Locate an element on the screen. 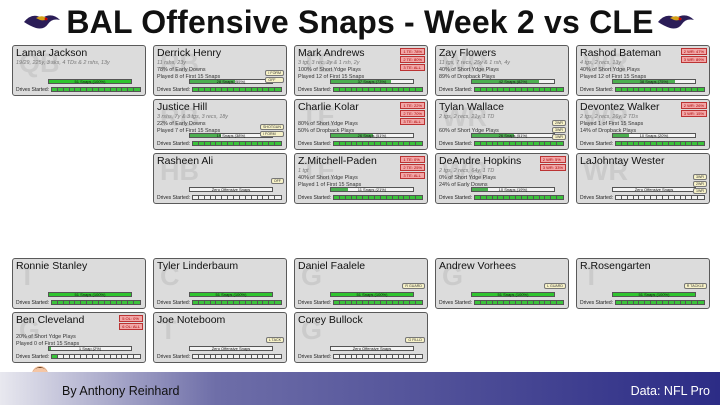 This screenshot has width=720, height=405. snap-share-bar: 26 Snaps (51%) is located at coordinates (513, 135).